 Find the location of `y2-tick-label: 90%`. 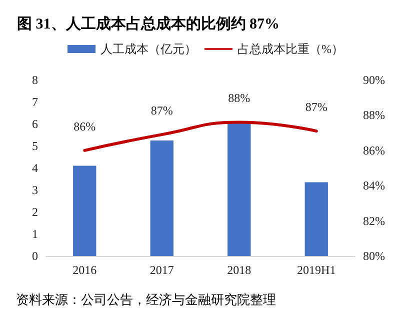

y2-tick-label: 90% is located at coordinates (374, 80).